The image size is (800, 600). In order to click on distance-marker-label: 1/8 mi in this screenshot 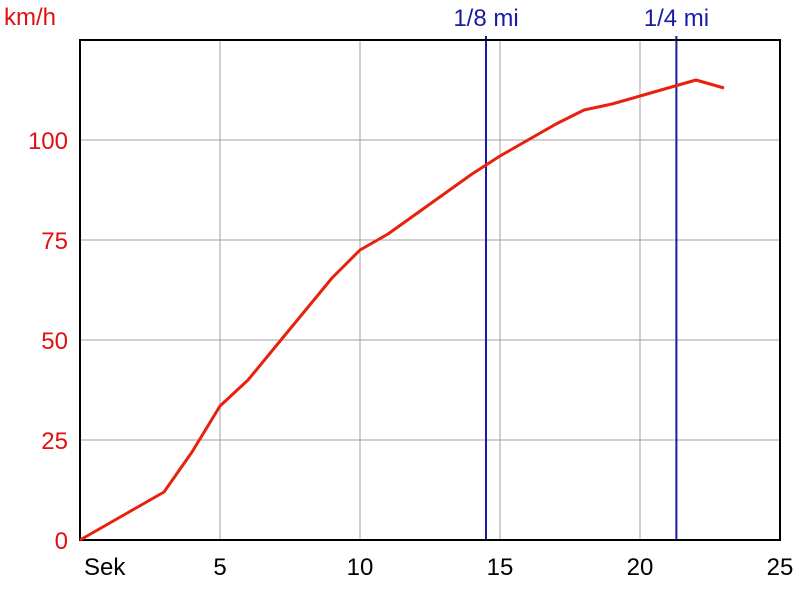, I will do `click(485, 18)`.